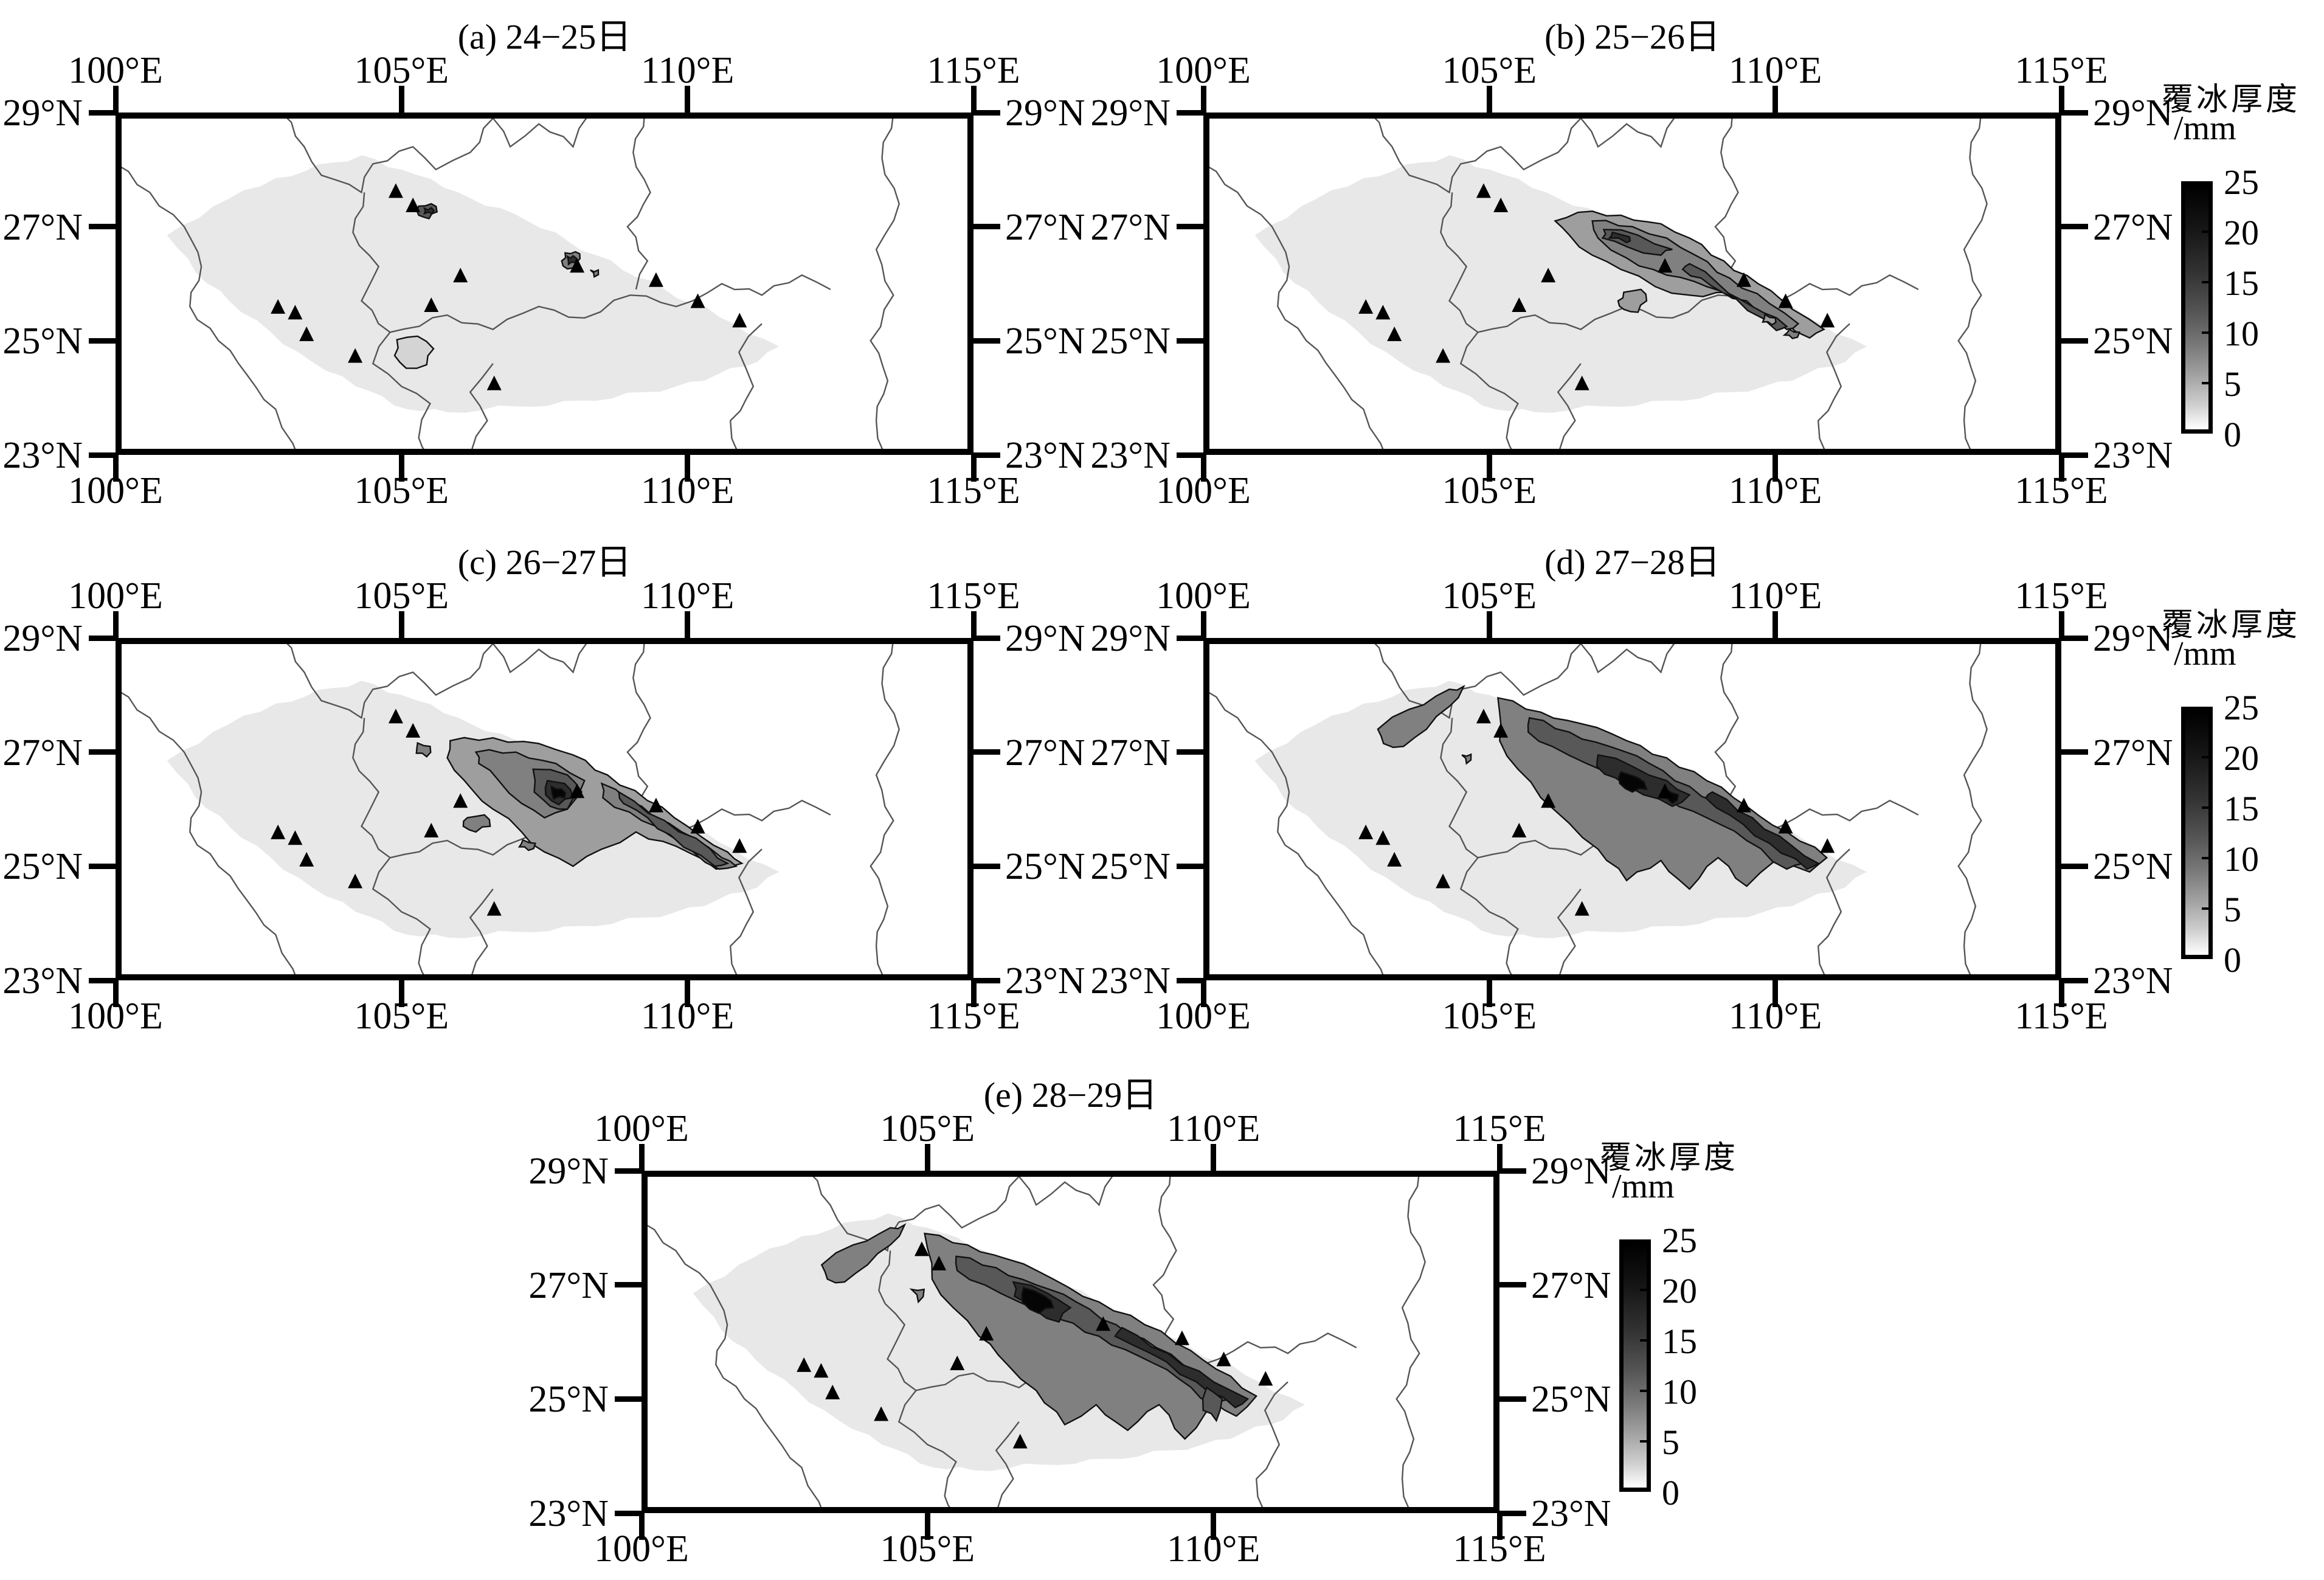 Image resolution: width=2324 pixels, height=1580 pixels. Describe the element at coordinates (1632, 37) in the screenshot. I see `panel-title-b: (b) 25−26日` at that location.